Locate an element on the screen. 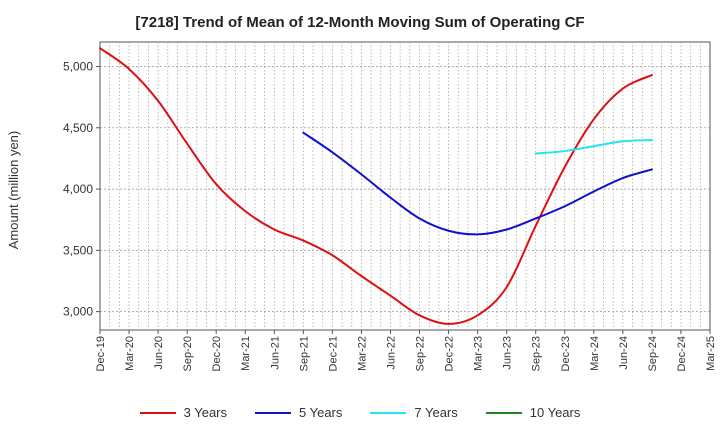  x-tick-label: Dec-22 is located at coordinates (450, 353).